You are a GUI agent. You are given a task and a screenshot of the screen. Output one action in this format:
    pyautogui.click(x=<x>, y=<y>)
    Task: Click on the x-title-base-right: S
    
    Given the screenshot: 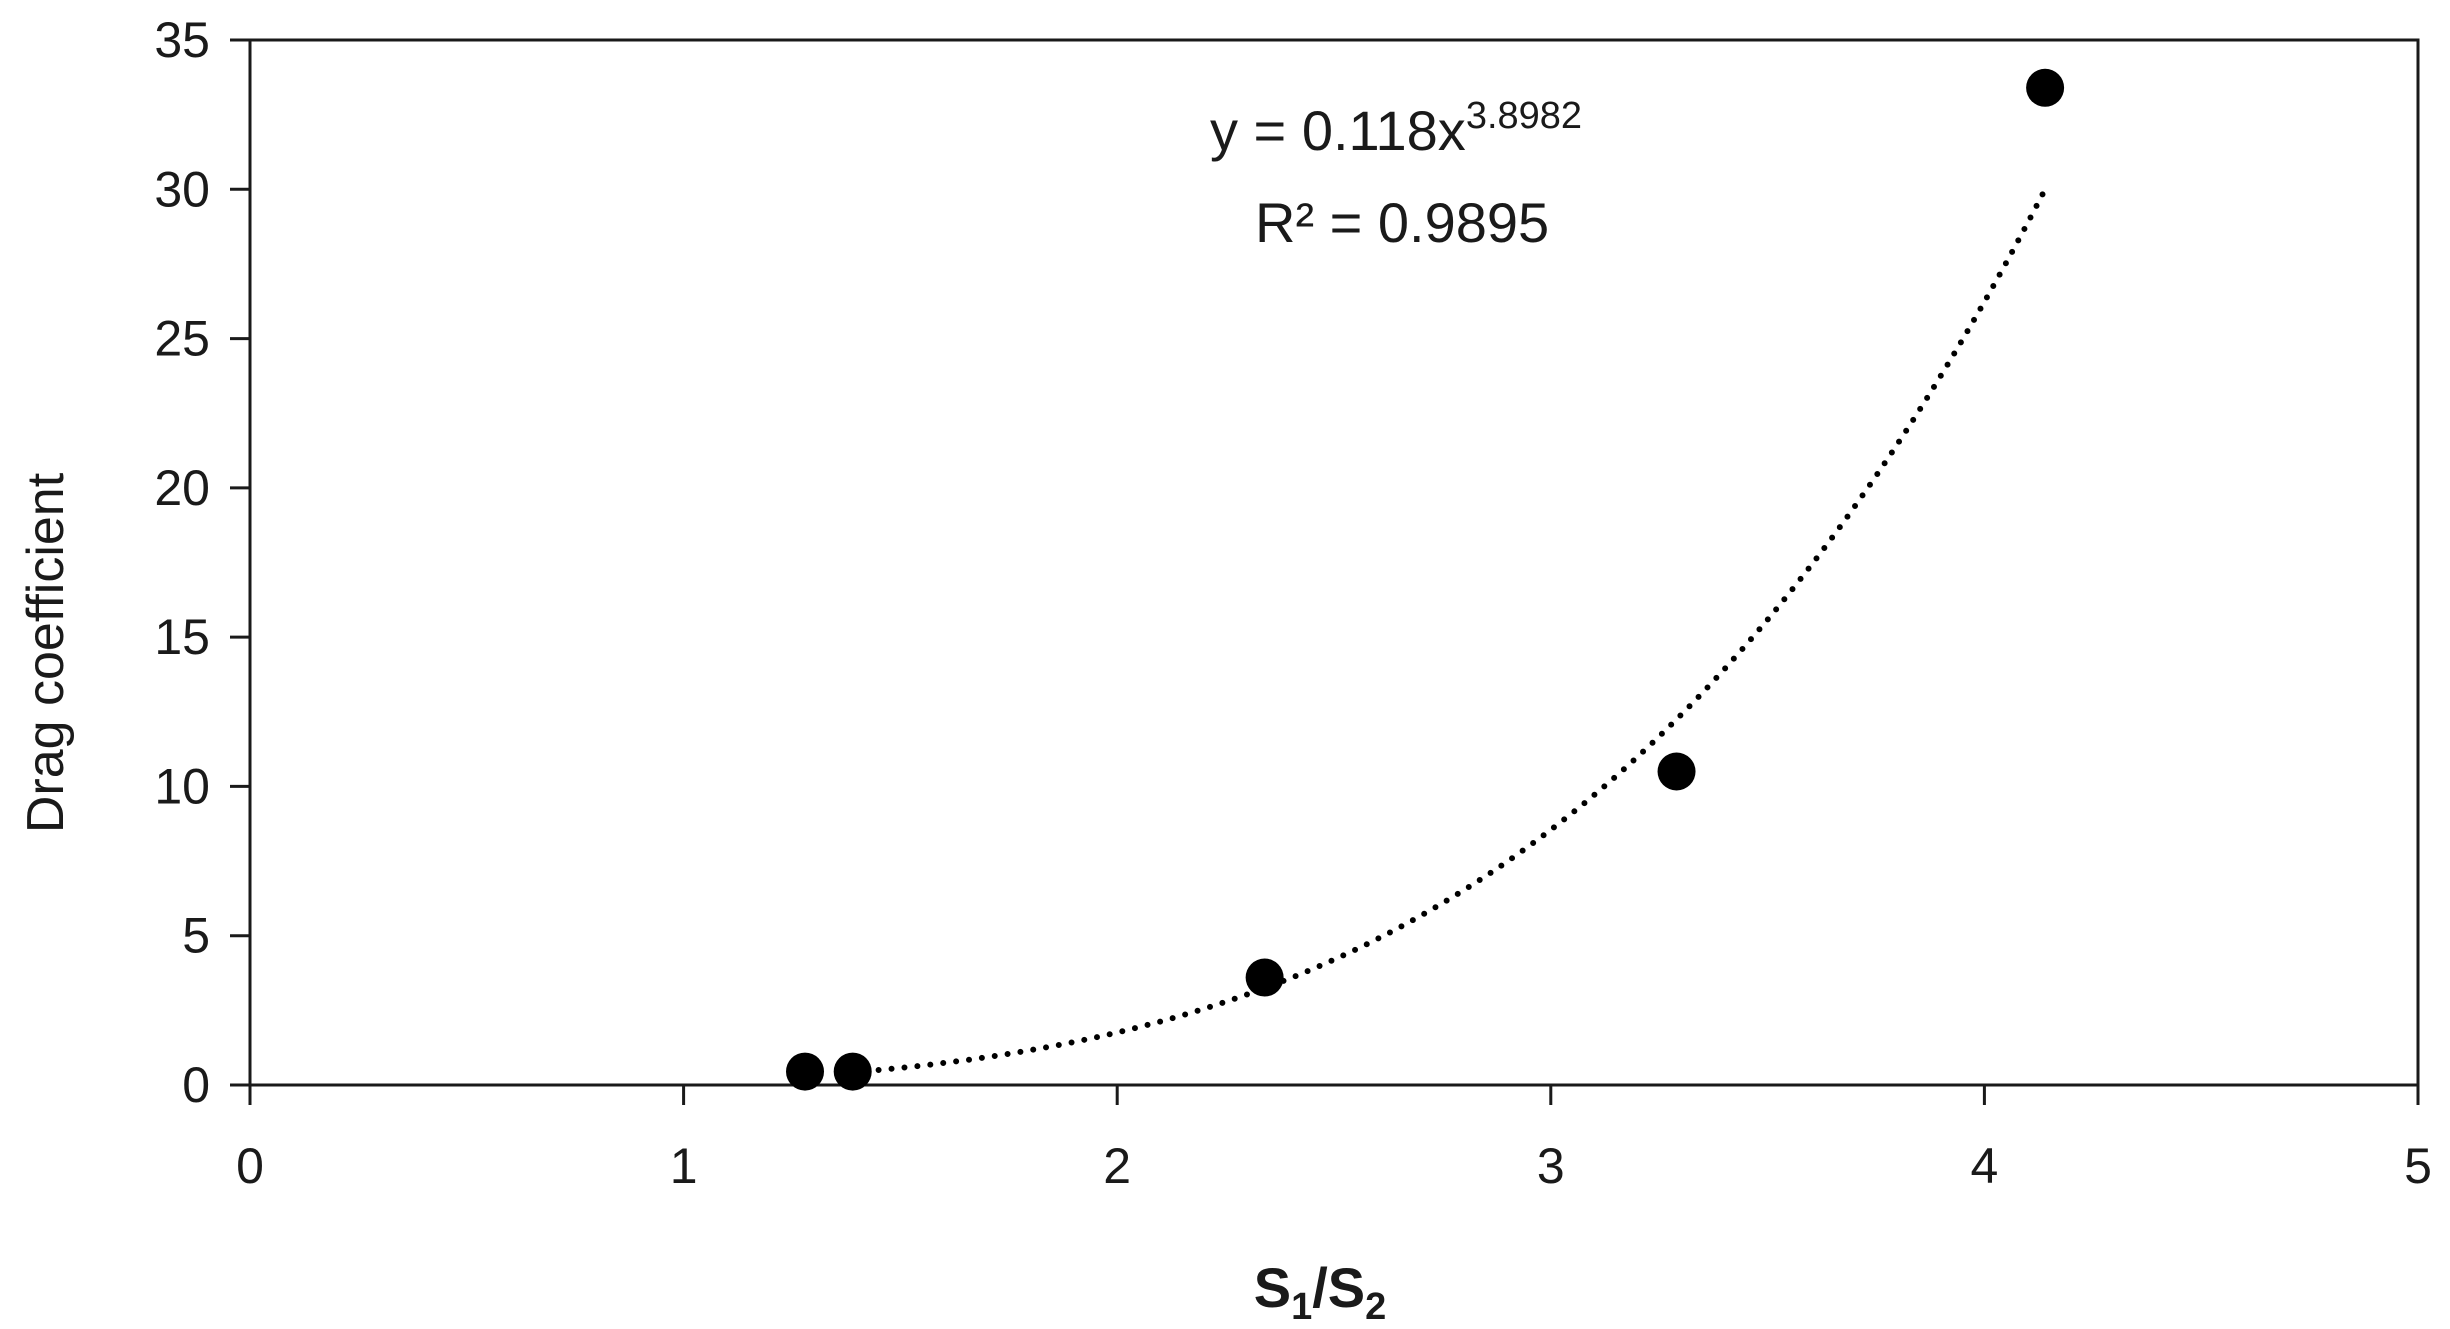 What is the action you would take?
    pyautogui.click(x=1346, y=1287)
    